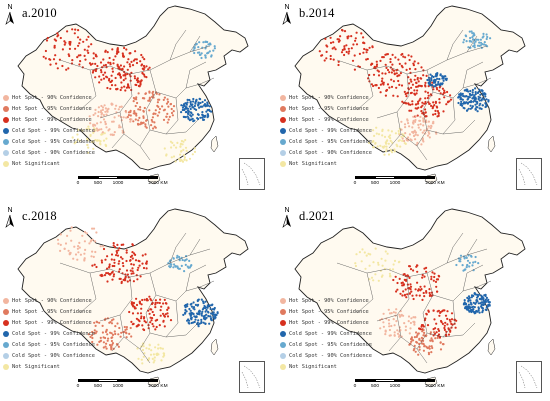 The image size is (550, 401). I want to click on legend-label: Hot Spot - 99% Confidence, so click(52, 322).